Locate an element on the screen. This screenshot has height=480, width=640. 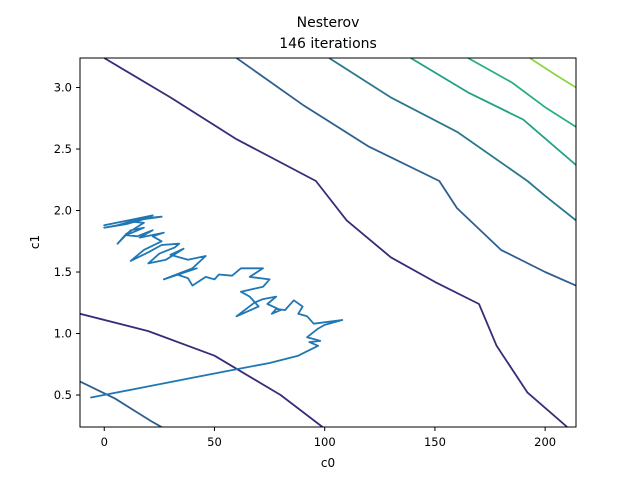
x-tick-label: 100 is located at coordinates (325, 442).